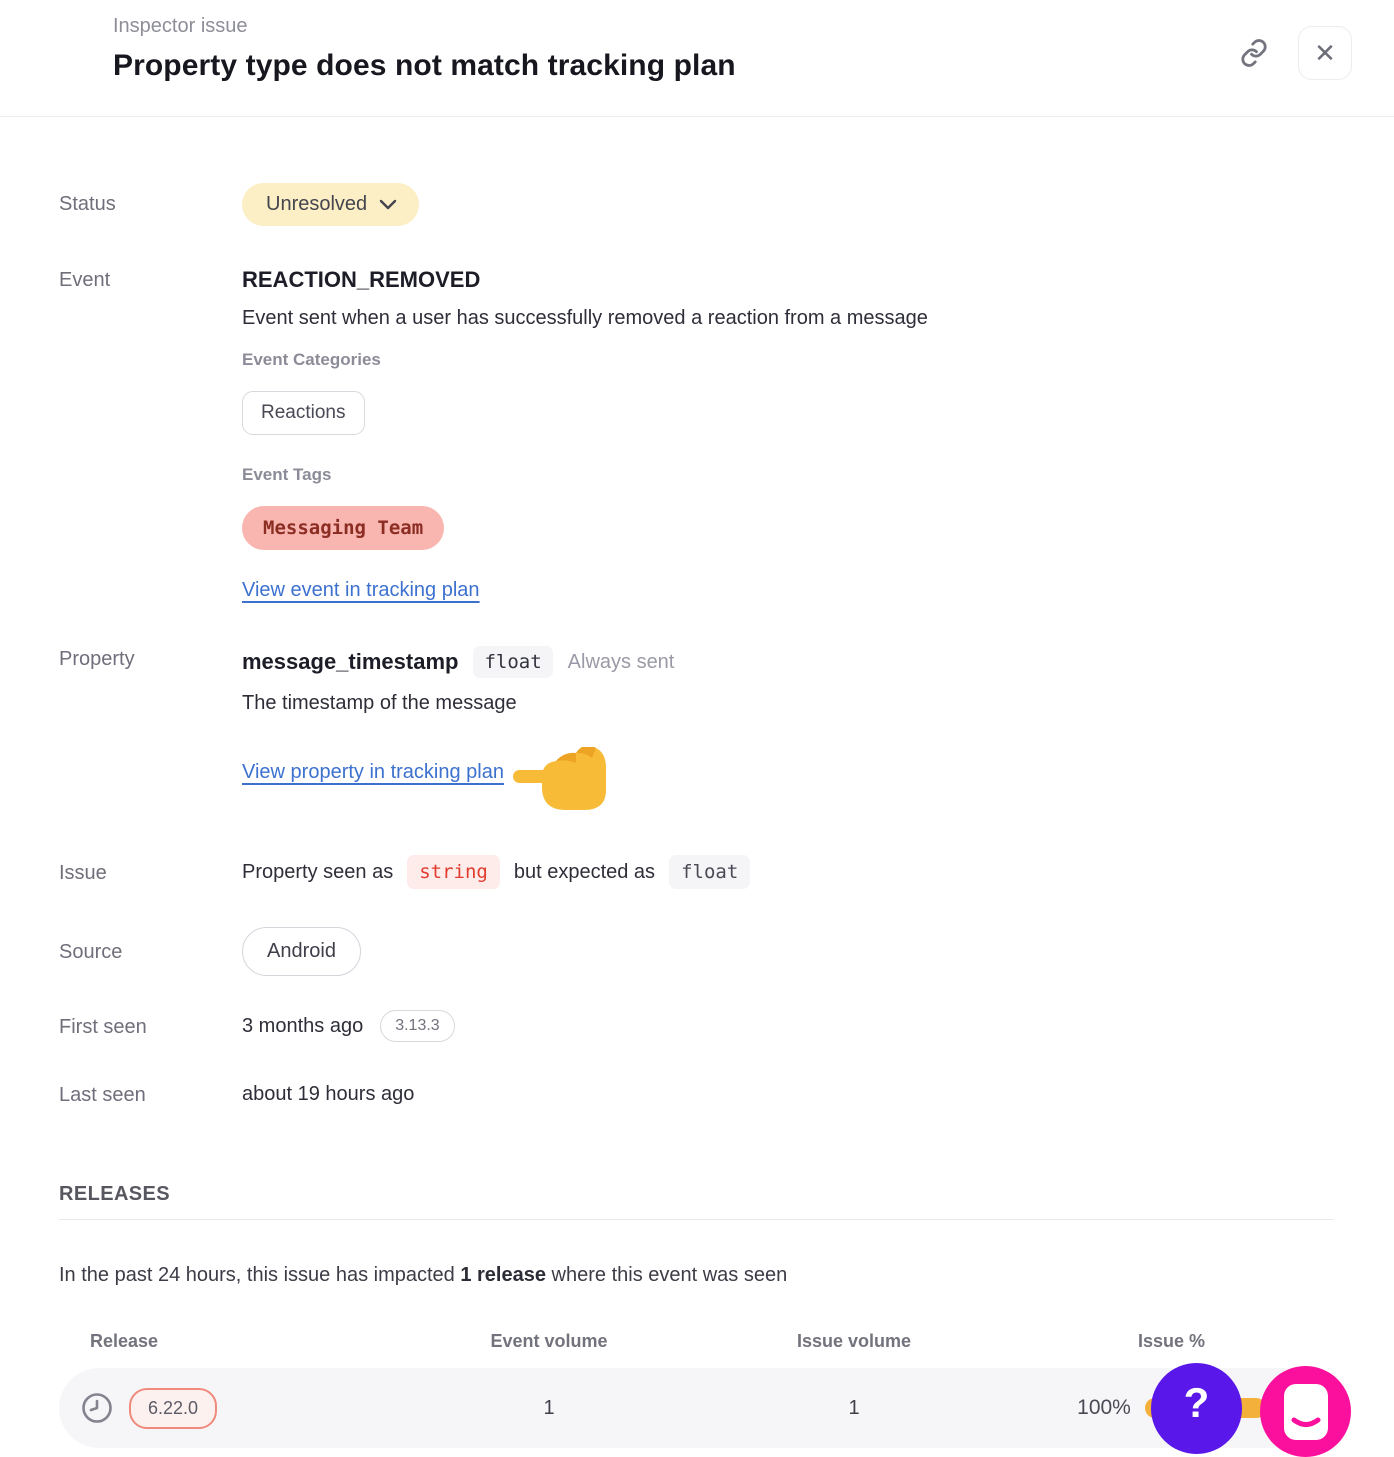 The image size is (1394, 1457). I want to click on first-seen-version-pill: 3.13.3, so click(417, 1026).